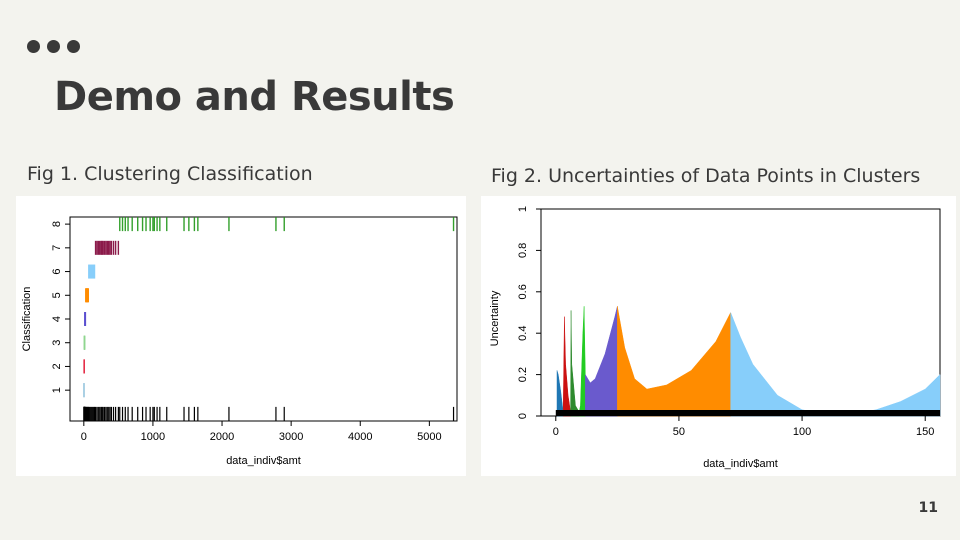 Image resolution: width=960 pixels, height=540 pixels. I want to click on page-number: 11, so click(928, 508).